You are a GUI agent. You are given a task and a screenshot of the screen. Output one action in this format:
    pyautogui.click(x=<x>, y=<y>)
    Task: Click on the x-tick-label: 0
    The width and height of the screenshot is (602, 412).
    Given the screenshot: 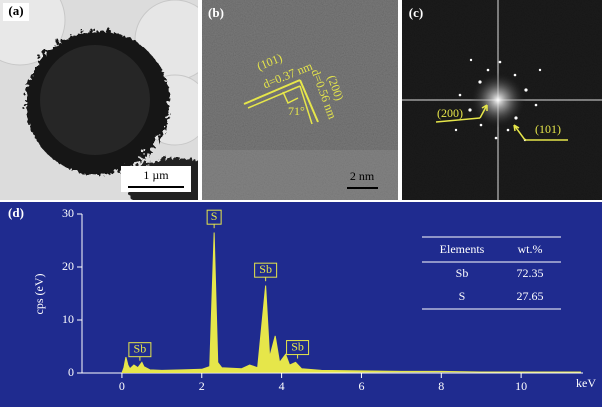 What is the action you would take?
    pyautogui.click(x=122, y=386)
    